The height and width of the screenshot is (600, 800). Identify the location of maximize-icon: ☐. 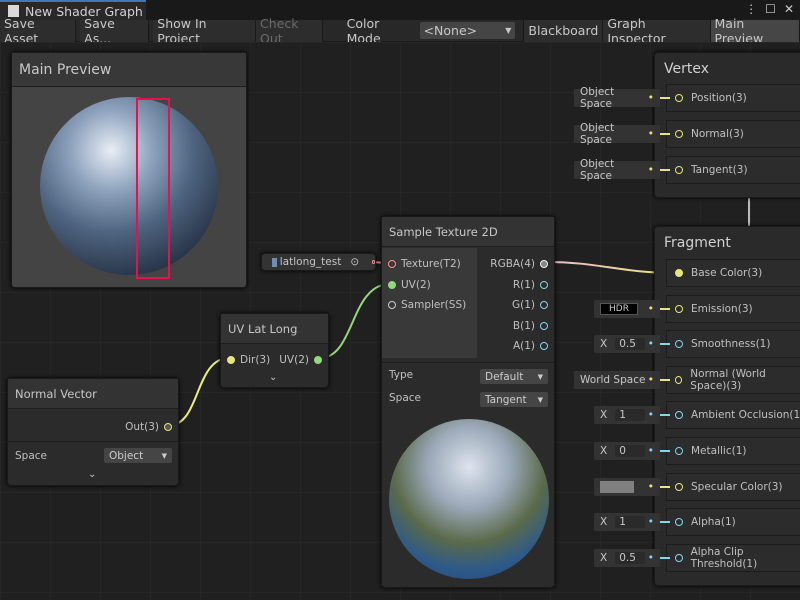
(770, 9).